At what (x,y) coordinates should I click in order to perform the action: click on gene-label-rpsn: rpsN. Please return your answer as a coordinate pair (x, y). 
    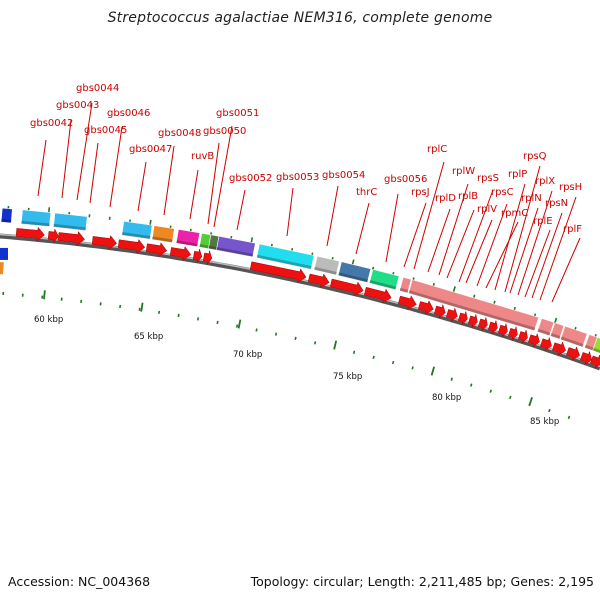
    Looking at the image, I should click on (556, 203).